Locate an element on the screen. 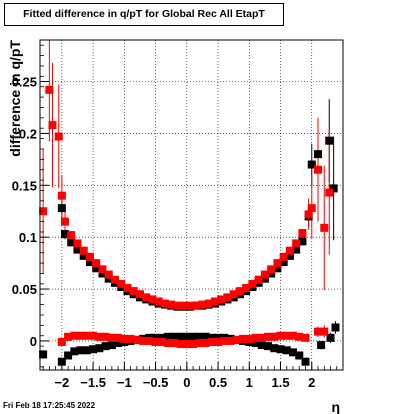  y-tick-label: 0.05 is located at coordinates (24, 289).